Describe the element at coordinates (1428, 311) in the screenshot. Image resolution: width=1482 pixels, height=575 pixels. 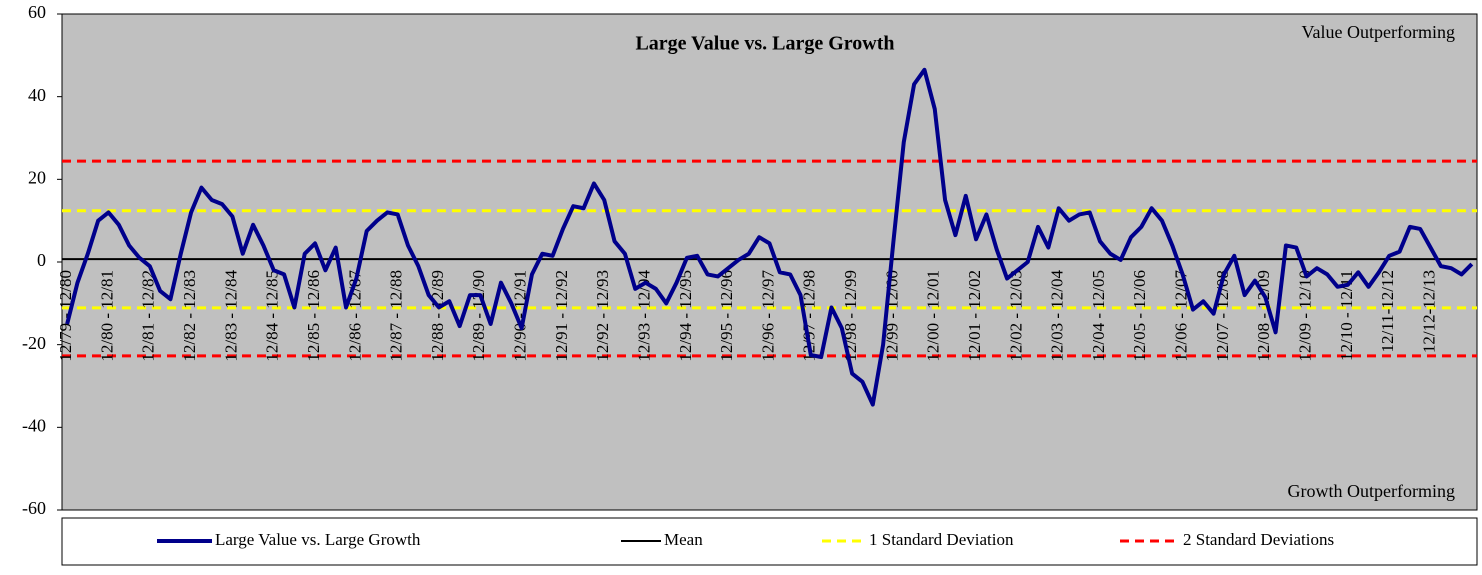
I see `x-tick-label: 12/12-12/13` at that location.